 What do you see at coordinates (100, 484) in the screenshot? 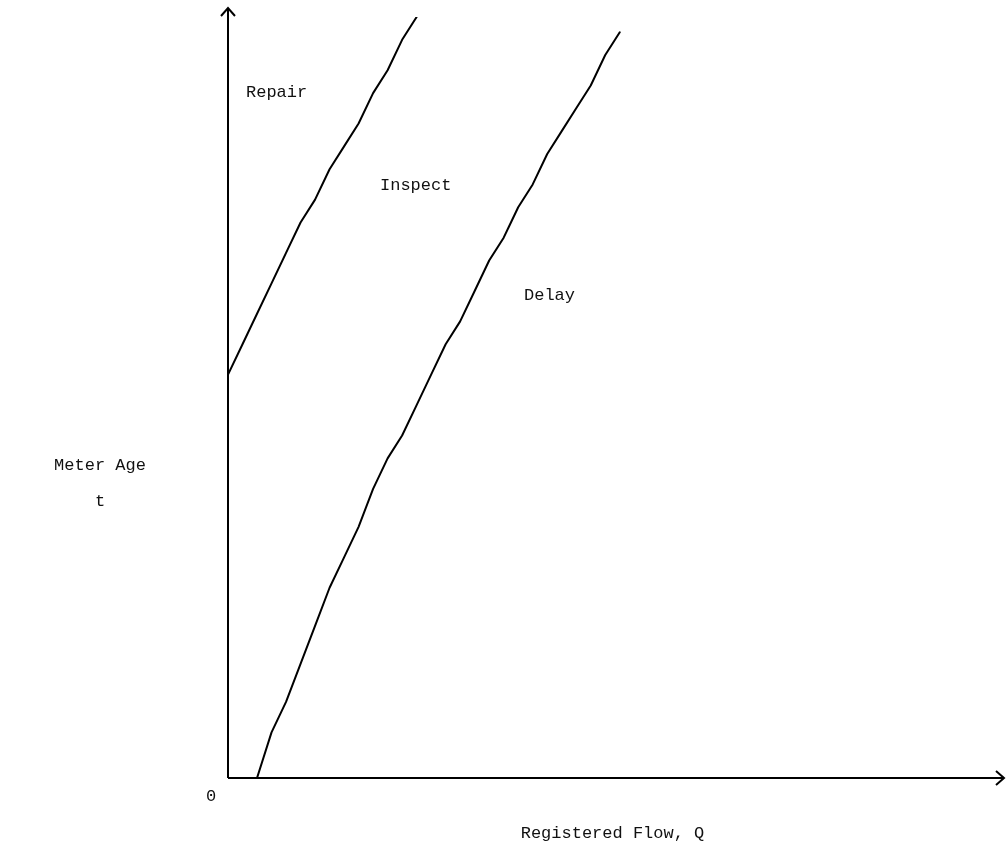
I see `y-axis-title: Meter Age t` at bounding box center [100, 484].